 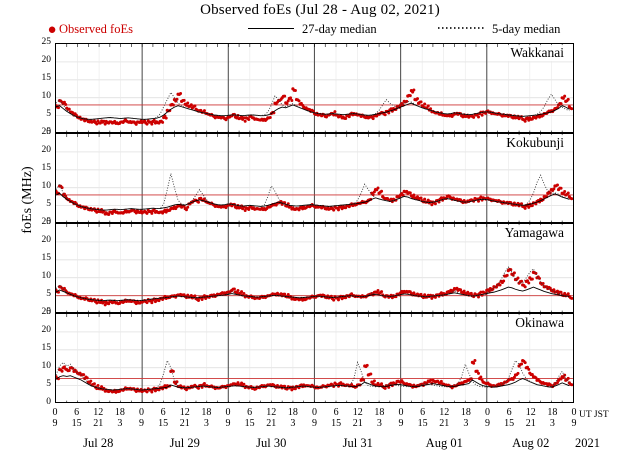 What do you see at coordinates (184, 443) in the screenshot?
I see `x-day-label: Jul 29` at bounding box center [184, 443].